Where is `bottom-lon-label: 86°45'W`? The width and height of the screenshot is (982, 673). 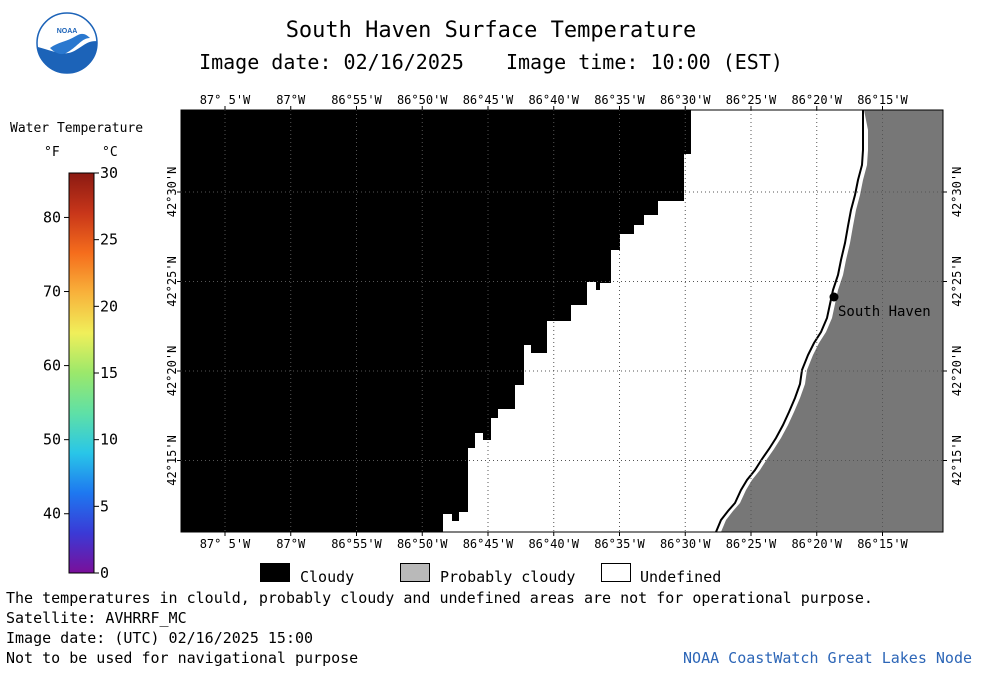
bottom-lon-label: 86°45'W is located at coordinates (488, 544).